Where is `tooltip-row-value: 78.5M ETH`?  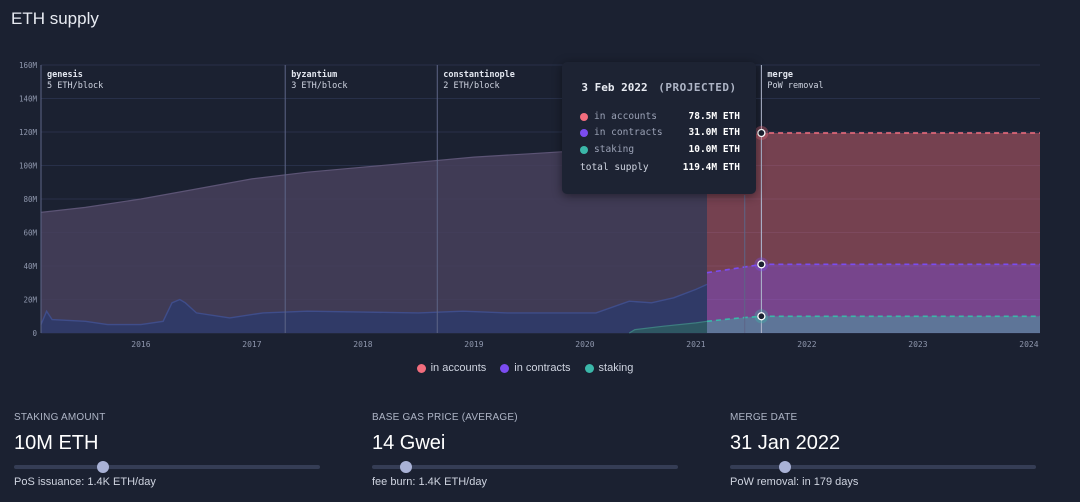
tooltip-row-value: 78.5M ETH is located at coordinates (714, 116).